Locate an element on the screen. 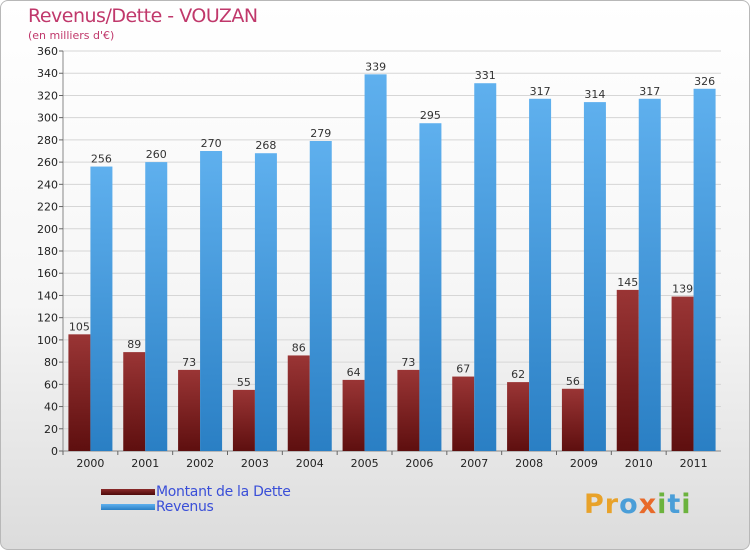  bar-revenus-2007 is located at coordinates (485, 267).